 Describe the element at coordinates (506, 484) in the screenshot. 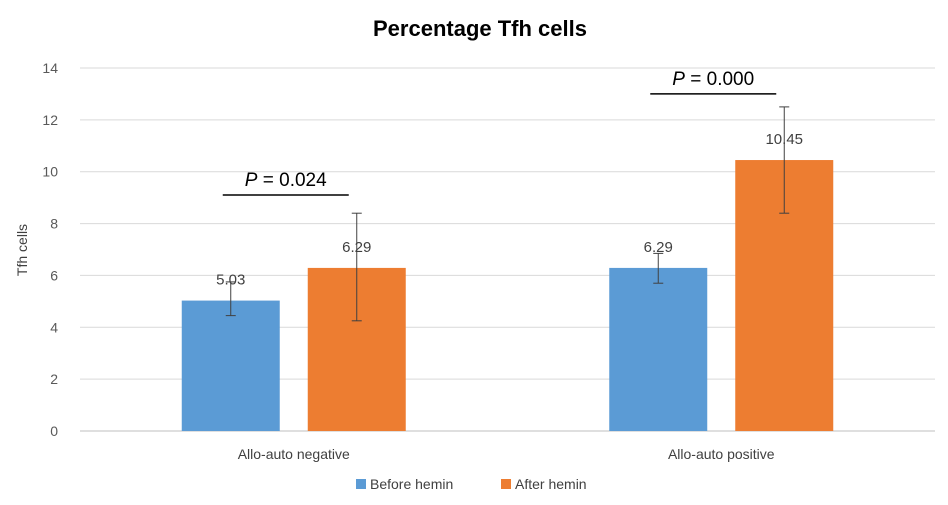

I see `legend-swatch-after` at that location.